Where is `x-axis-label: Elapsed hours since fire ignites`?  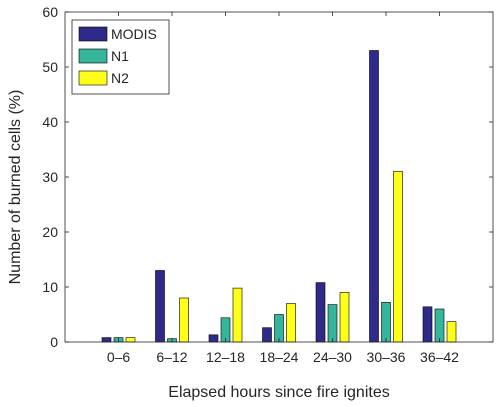 x-axis-label: Elapsed hours since fire ignites is located at coordinates (278, 392).